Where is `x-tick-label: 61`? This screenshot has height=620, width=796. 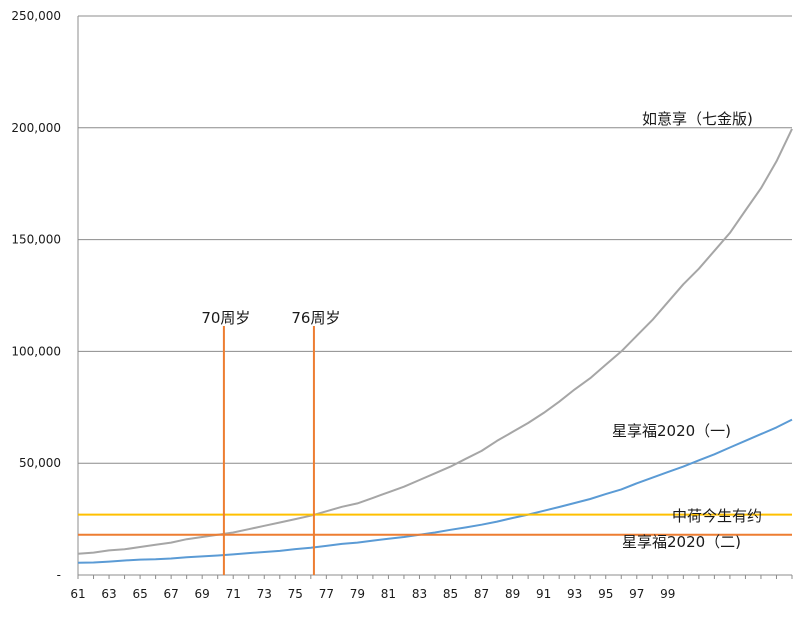
x-tick-label: 61 is located at coordinates (77, 594).